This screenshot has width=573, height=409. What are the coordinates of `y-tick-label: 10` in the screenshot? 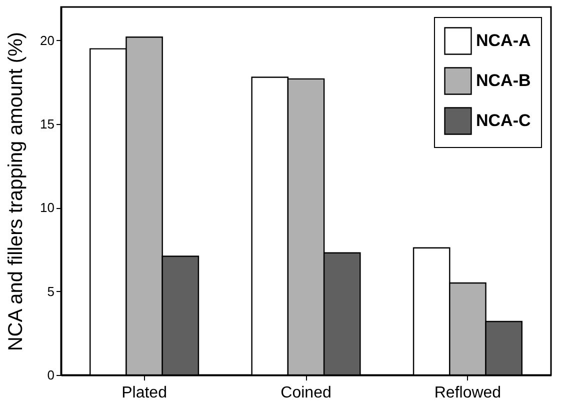 It's located at (47, 208).